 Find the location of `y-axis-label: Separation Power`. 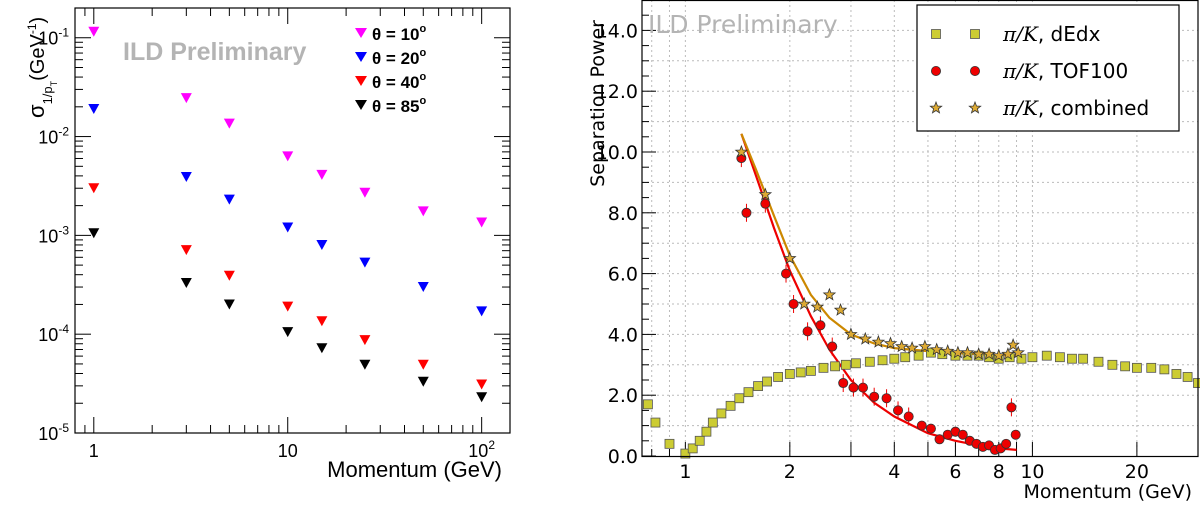

y-axis-label: Separation Power is located at coordinates (598, 103).